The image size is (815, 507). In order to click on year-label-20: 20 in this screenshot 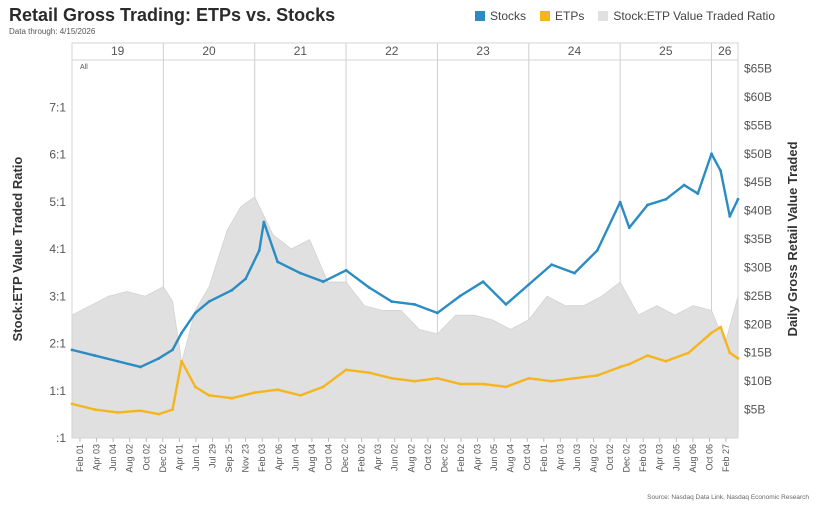, I will do `click(209, 51)`.